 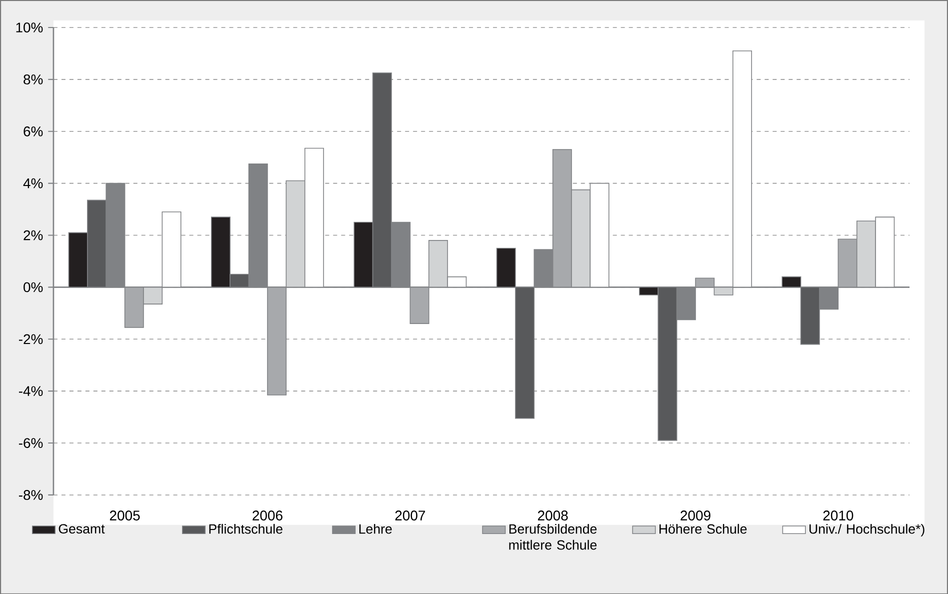 What do you see at coordinates (410, 515) in the screenshot?
I see `x-tick-label: 2007` at bounding box center [410, 515].